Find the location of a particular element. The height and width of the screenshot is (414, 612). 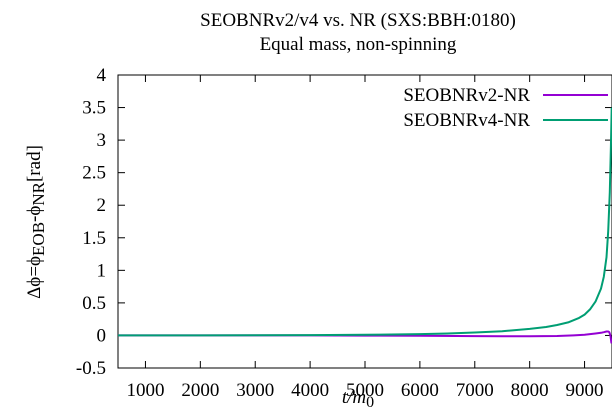

x-tick-label: 3000 is located at coordinates (255, 390).